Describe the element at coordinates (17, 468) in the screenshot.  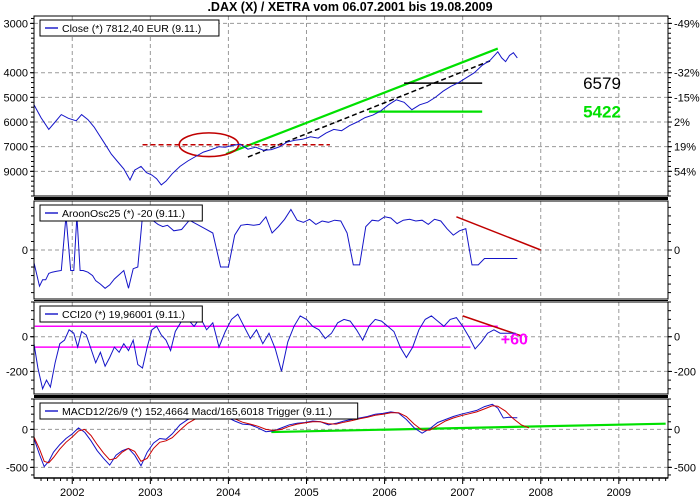
I see `y-tick-label-left: -500` at that location.